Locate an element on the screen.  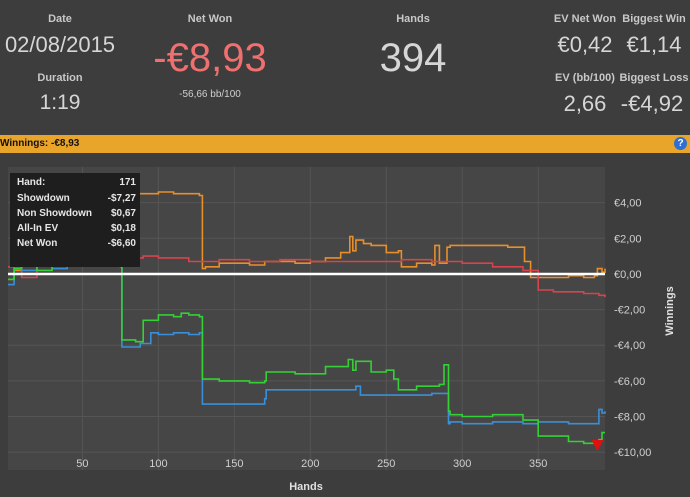
net-won-stat: Net Won is located at coordinates (210, 19).